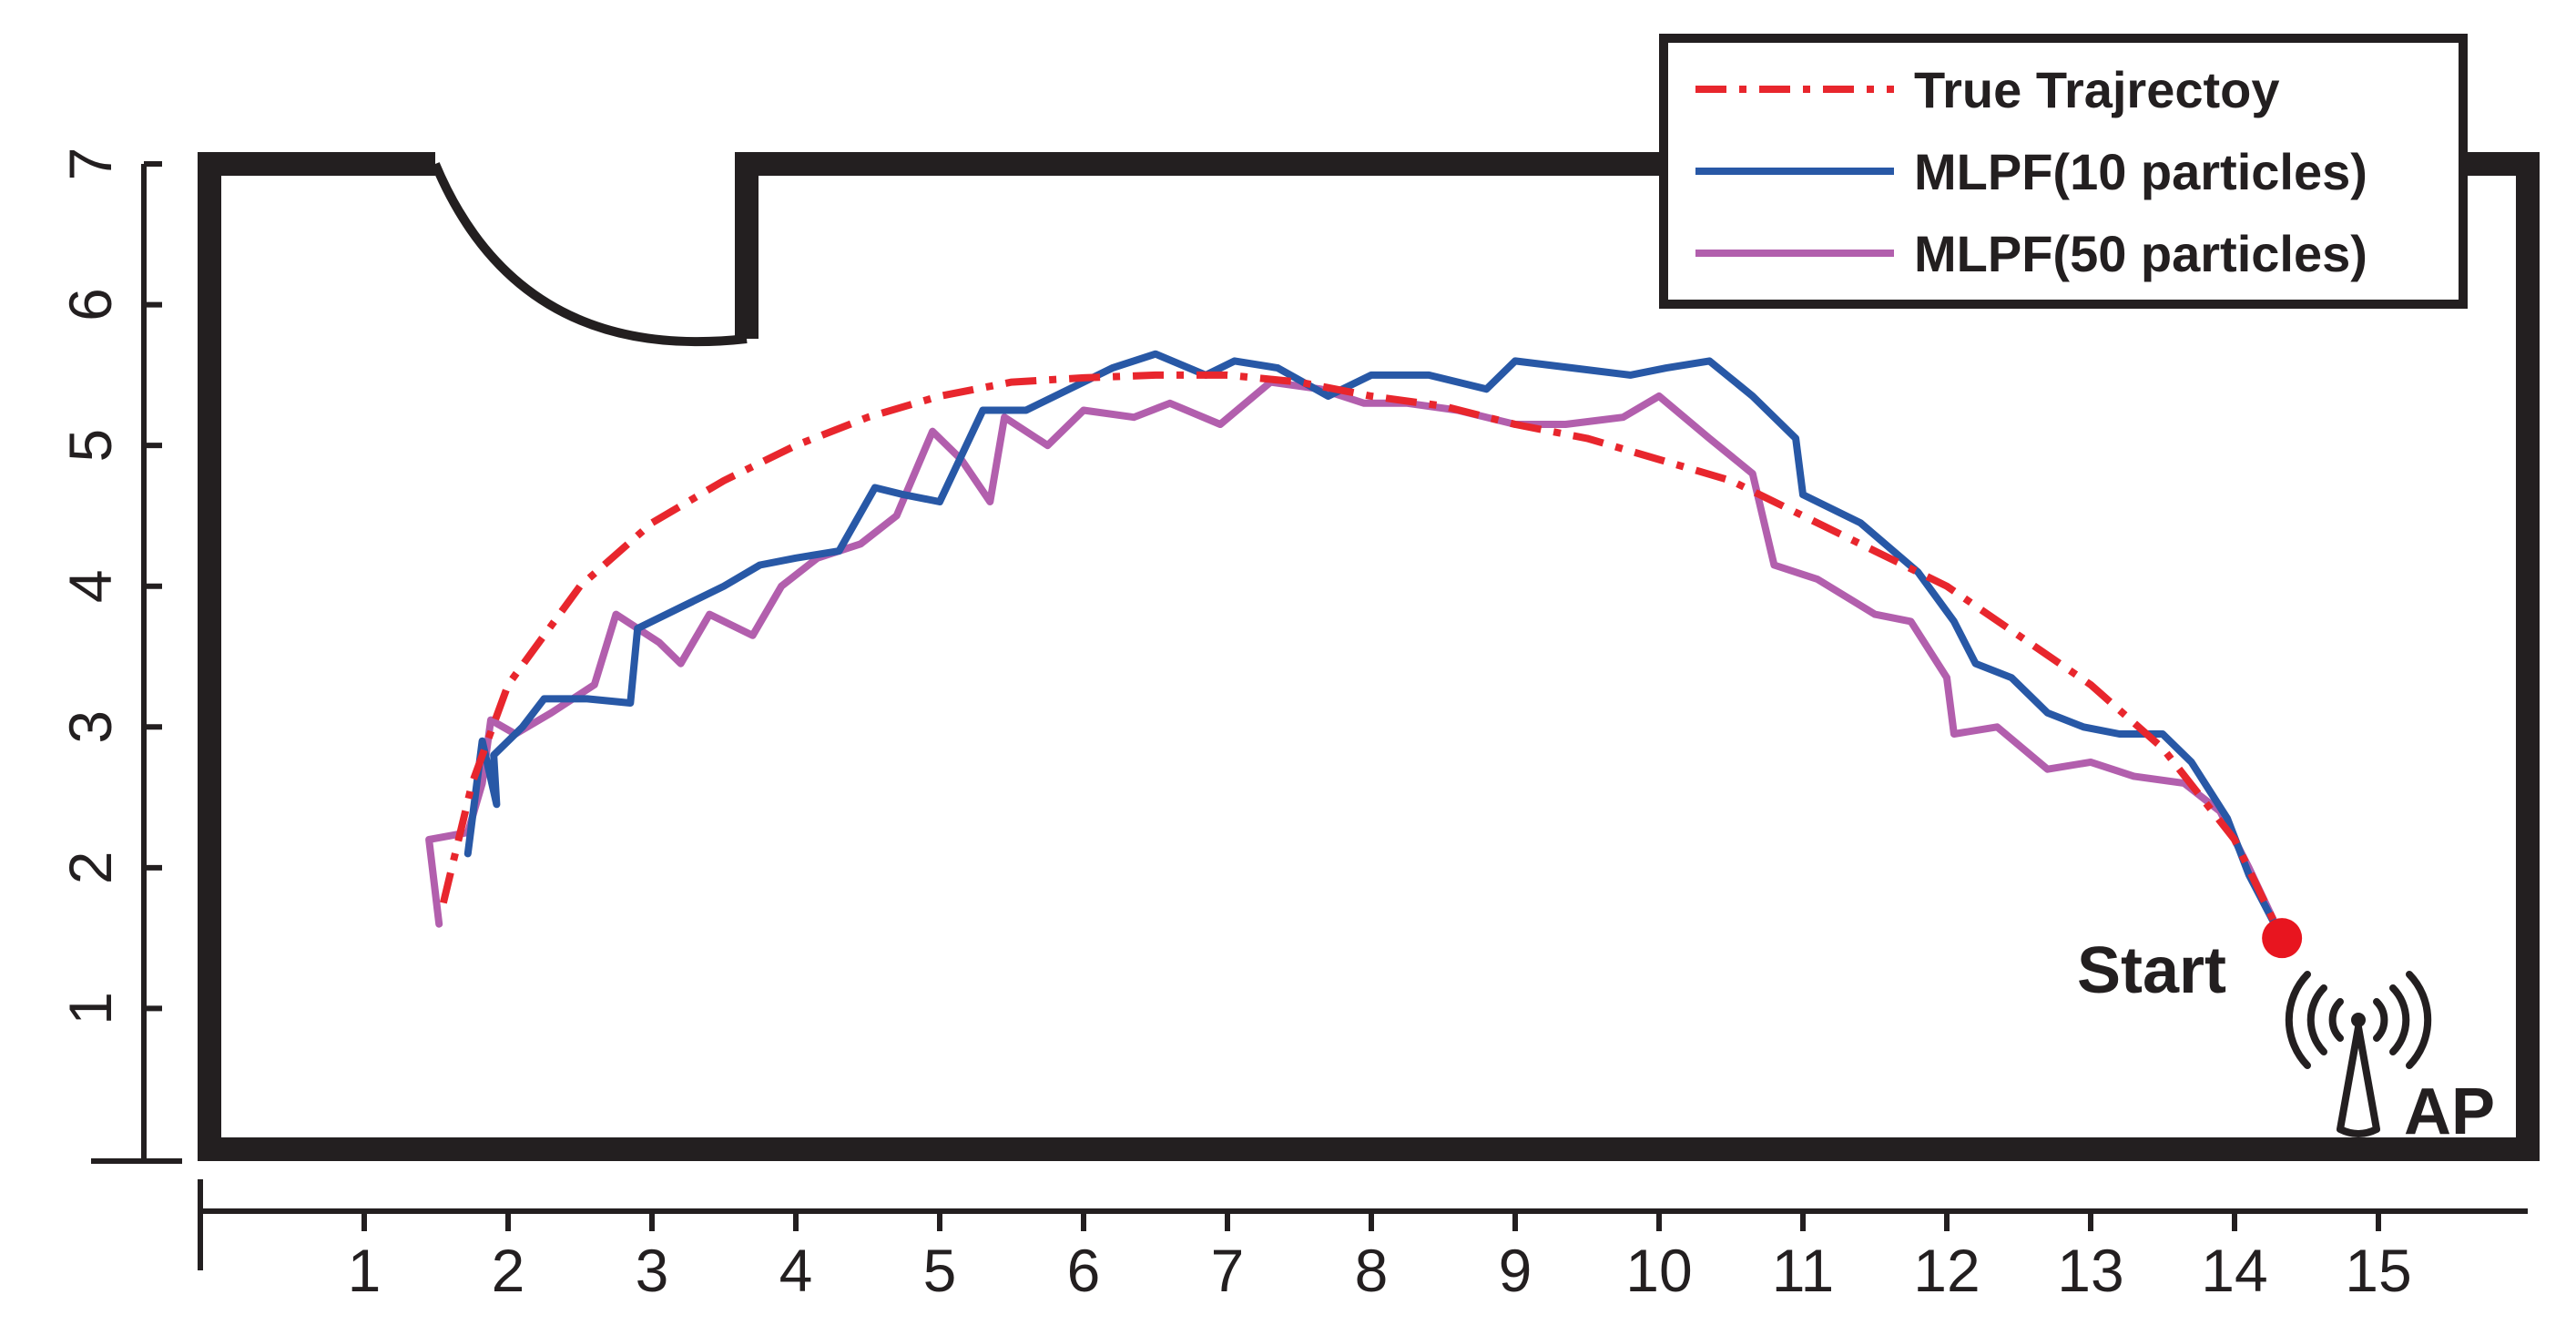 The width and height of the screenshot is (2576, 1325). Describe the element at coordinates (2282, 938) in the screenshot. I see `start-marker` at that location.